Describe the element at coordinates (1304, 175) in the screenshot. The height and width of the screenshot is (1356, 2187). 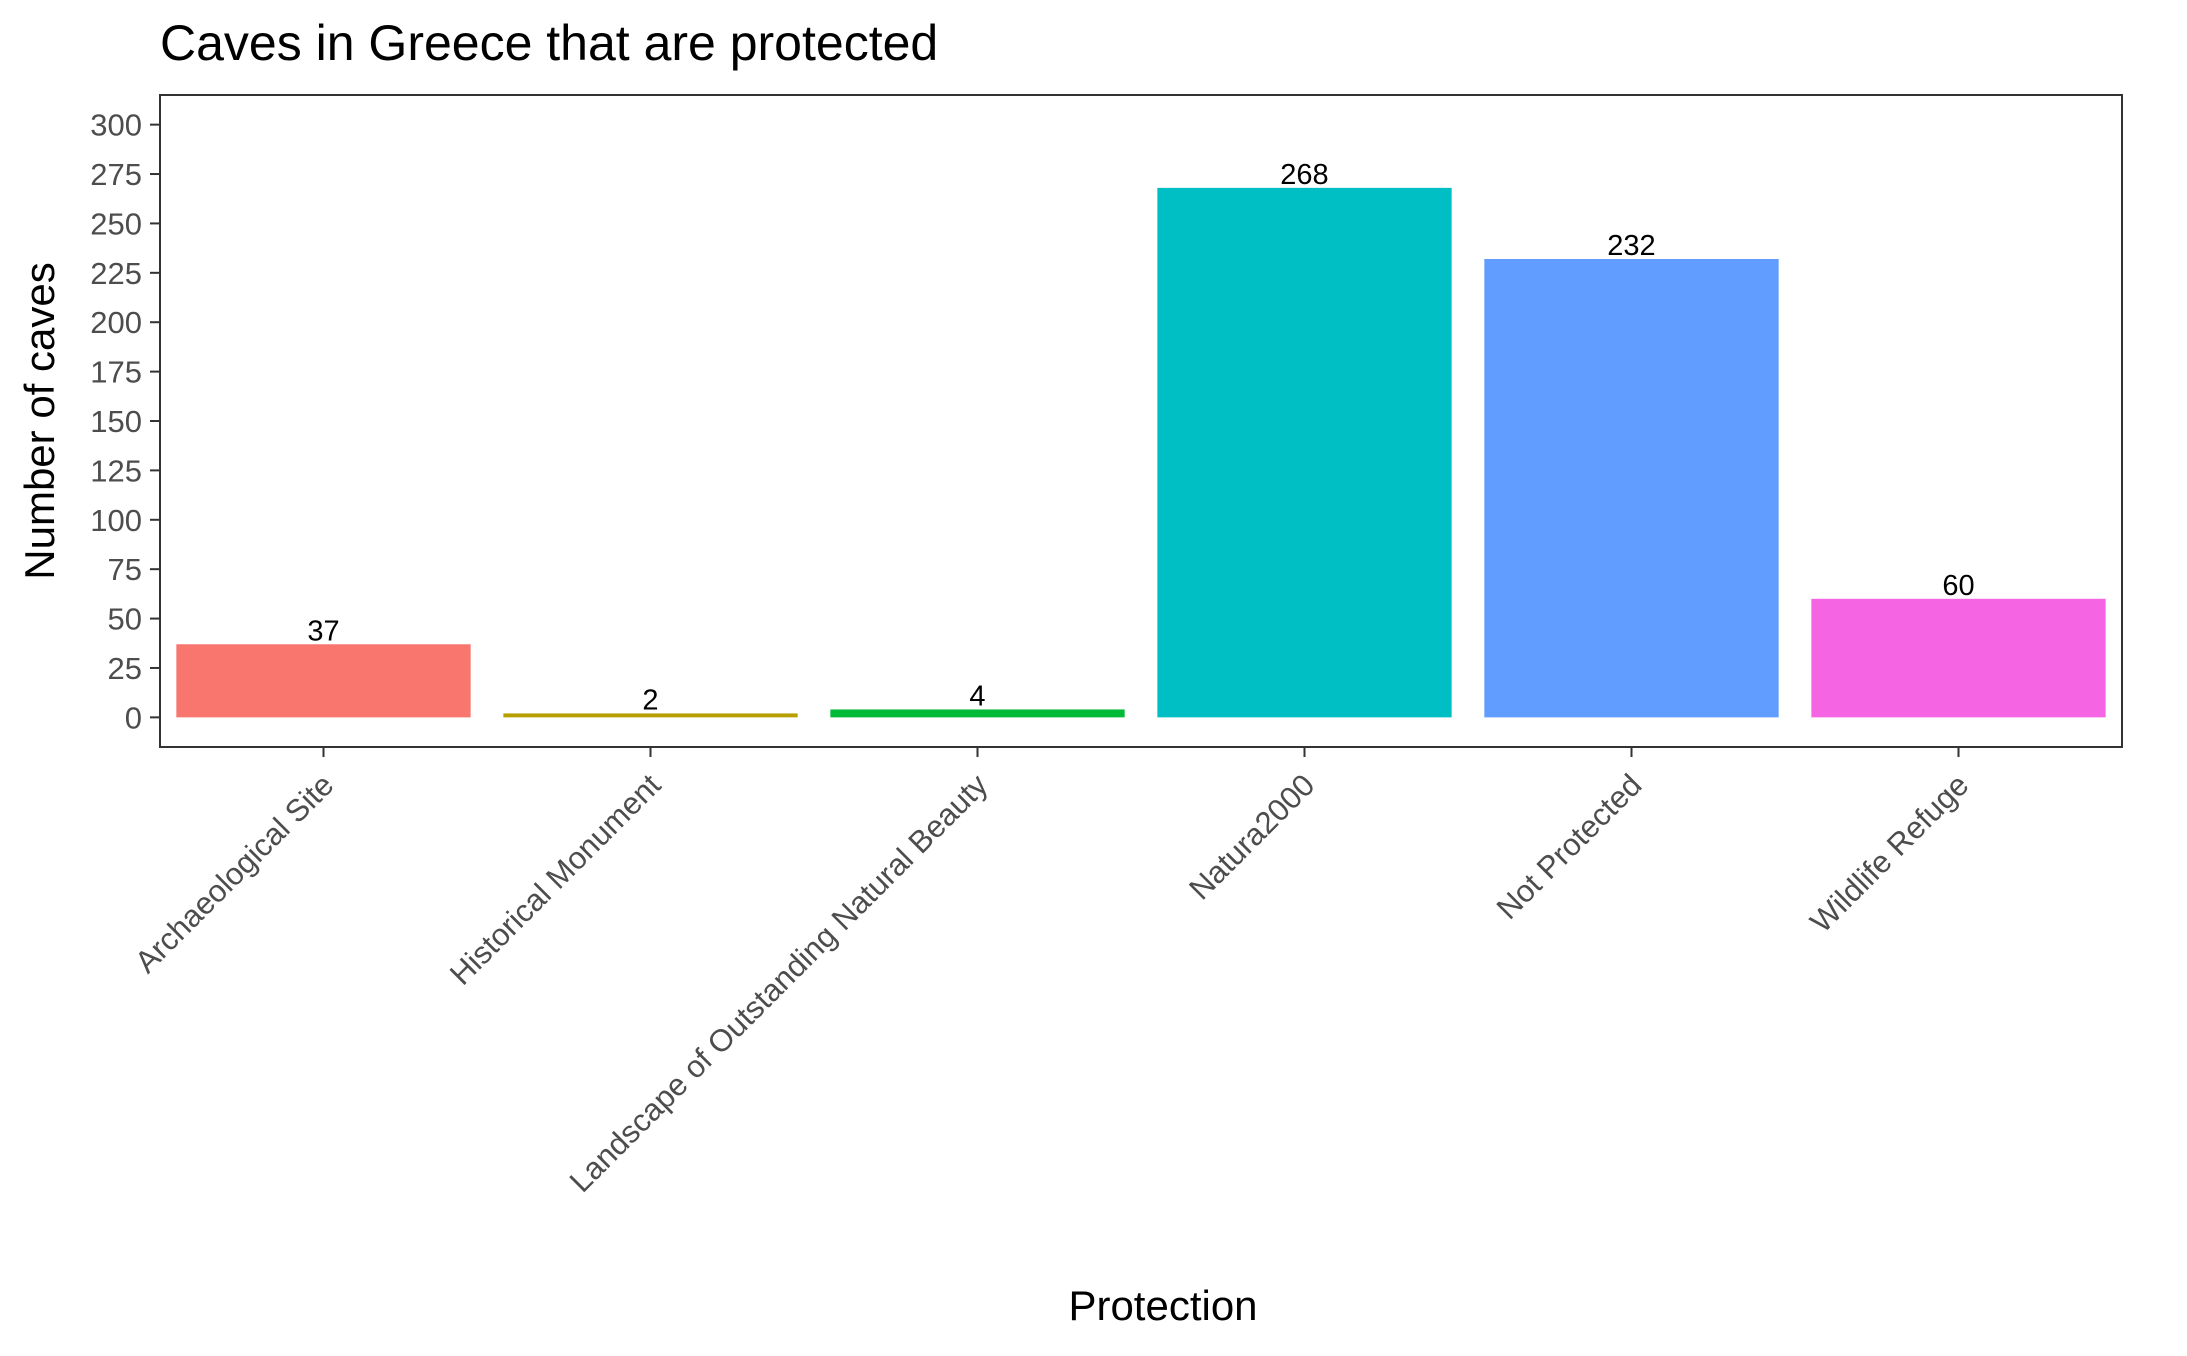
I see `bar-value-label: 268` at that location.